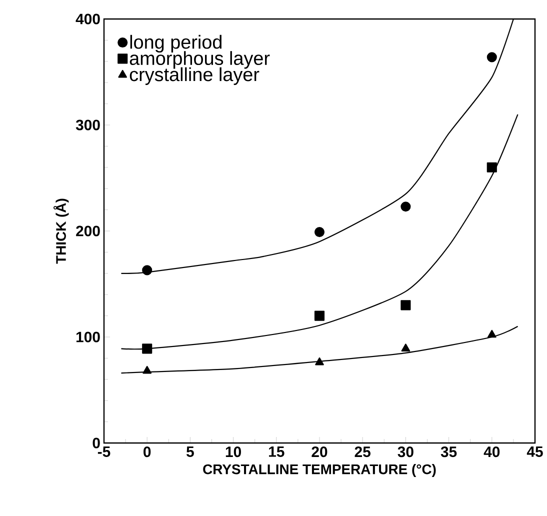  I want to click on x-tick-label: 35, so click(448, 452).